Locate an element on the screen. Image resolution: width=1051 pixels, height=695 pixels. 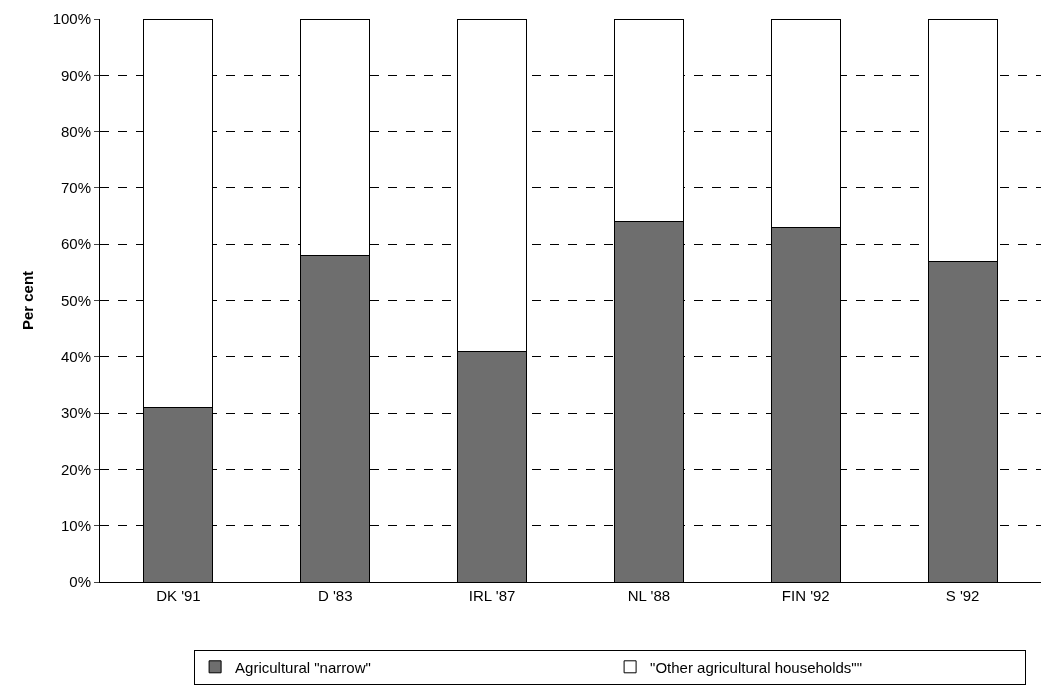
y-tick-label: 40% is located at coordinates (75, 357).